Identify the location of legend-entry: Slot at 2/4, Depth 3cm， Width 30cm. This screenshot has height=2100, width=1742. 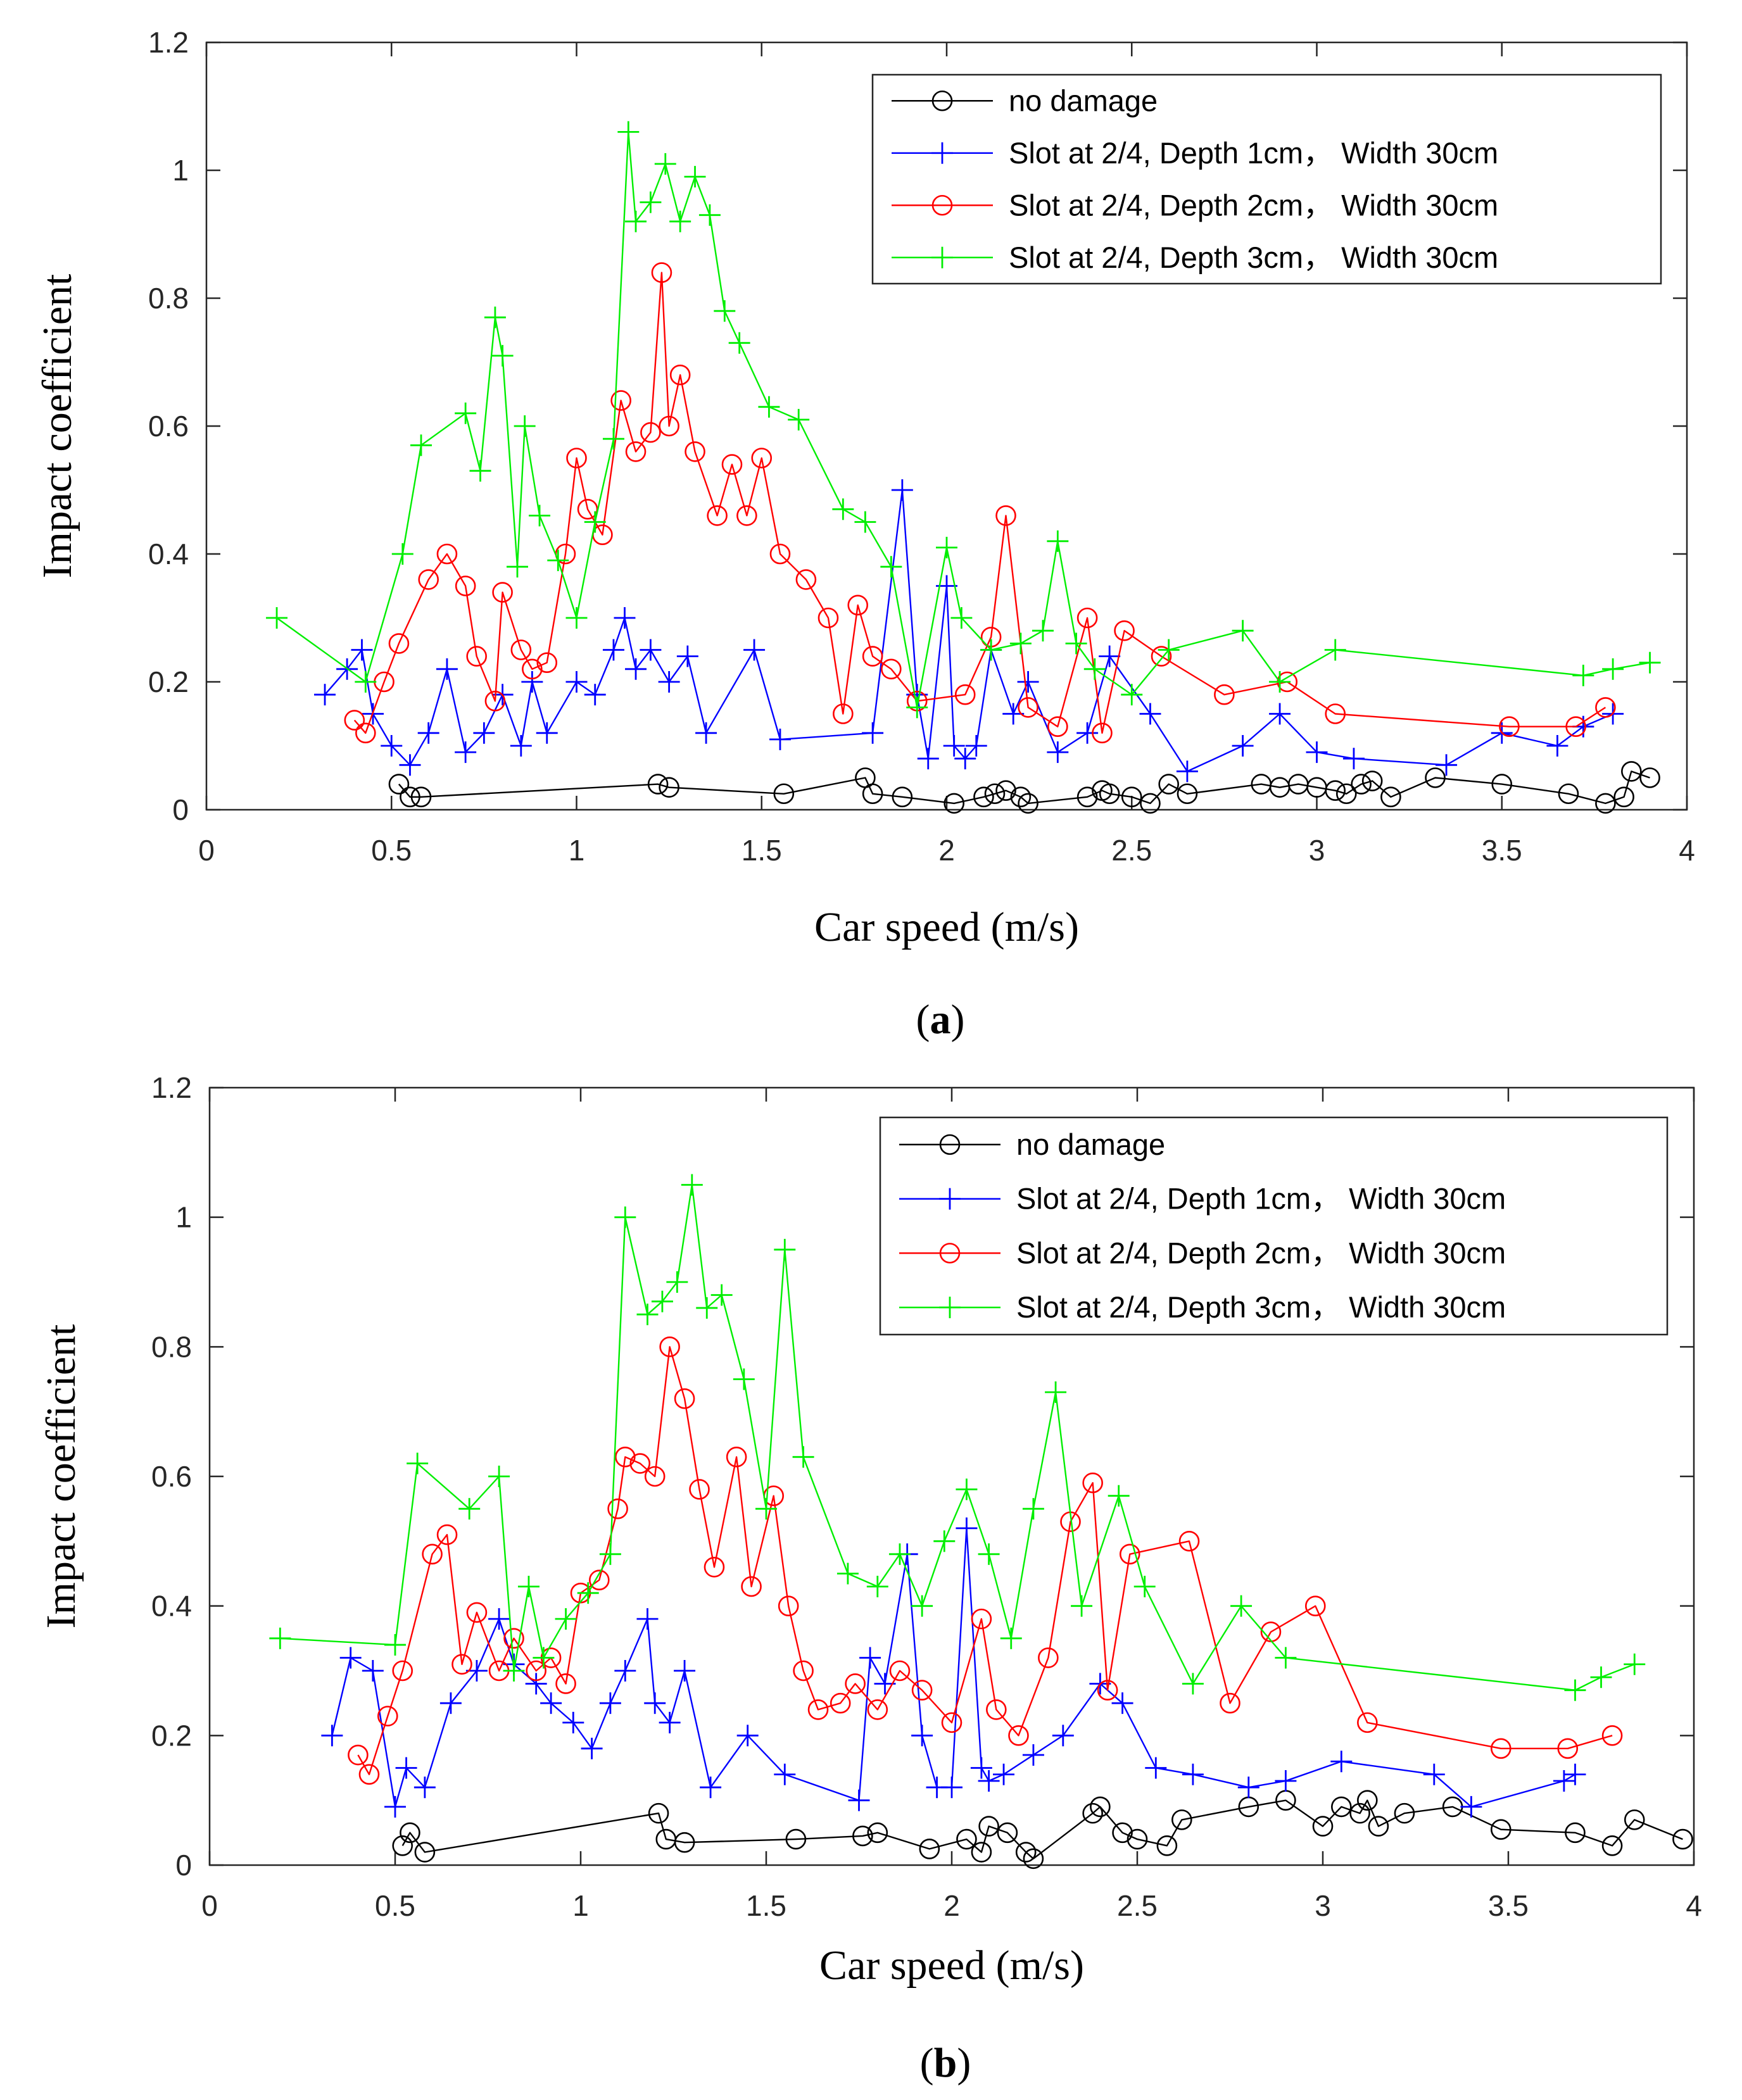
(1253, 257).